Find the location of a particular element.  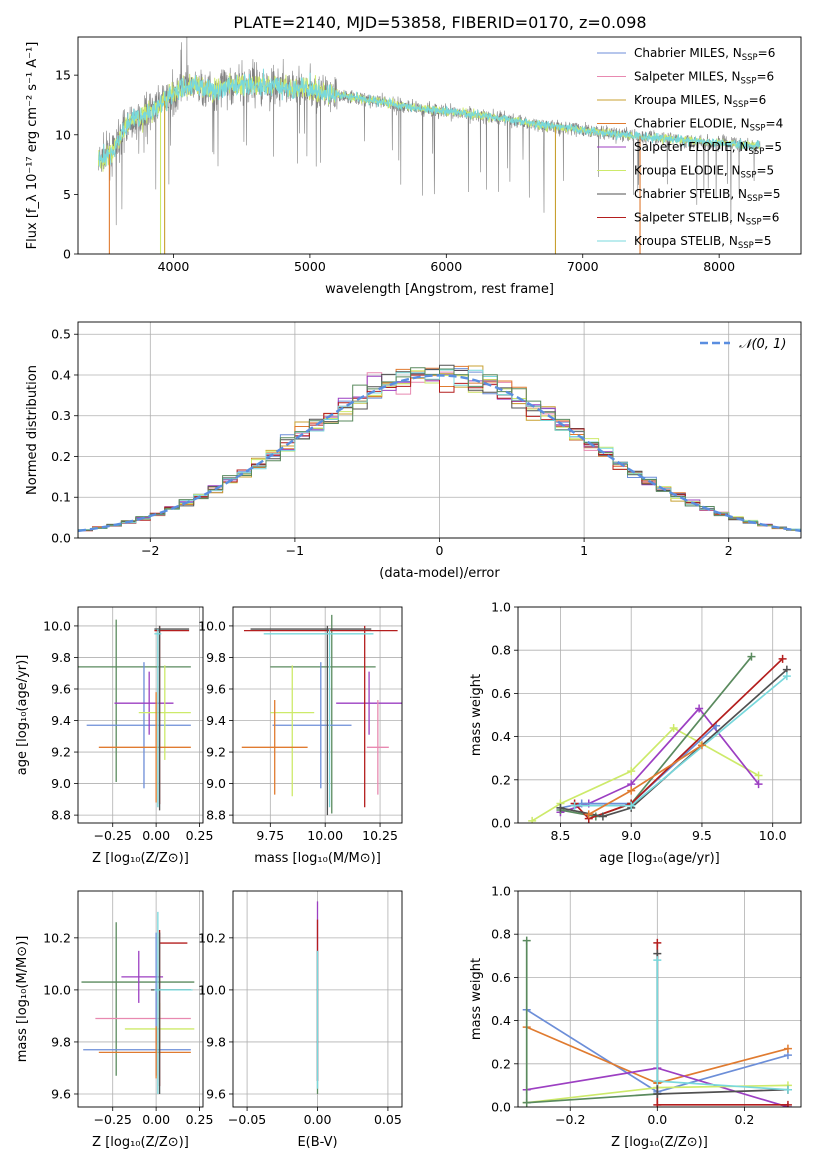

legend-label: Salpeter ELODIE, NSSP=5 is located at coordinates (708, 148).